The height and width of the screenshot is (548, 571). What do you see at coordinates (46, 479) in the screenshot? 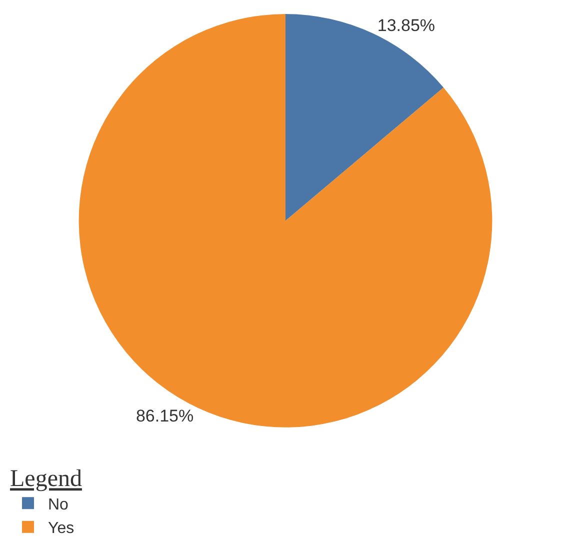
I see `legend-title: Legend` at bounding box center [46, 479].